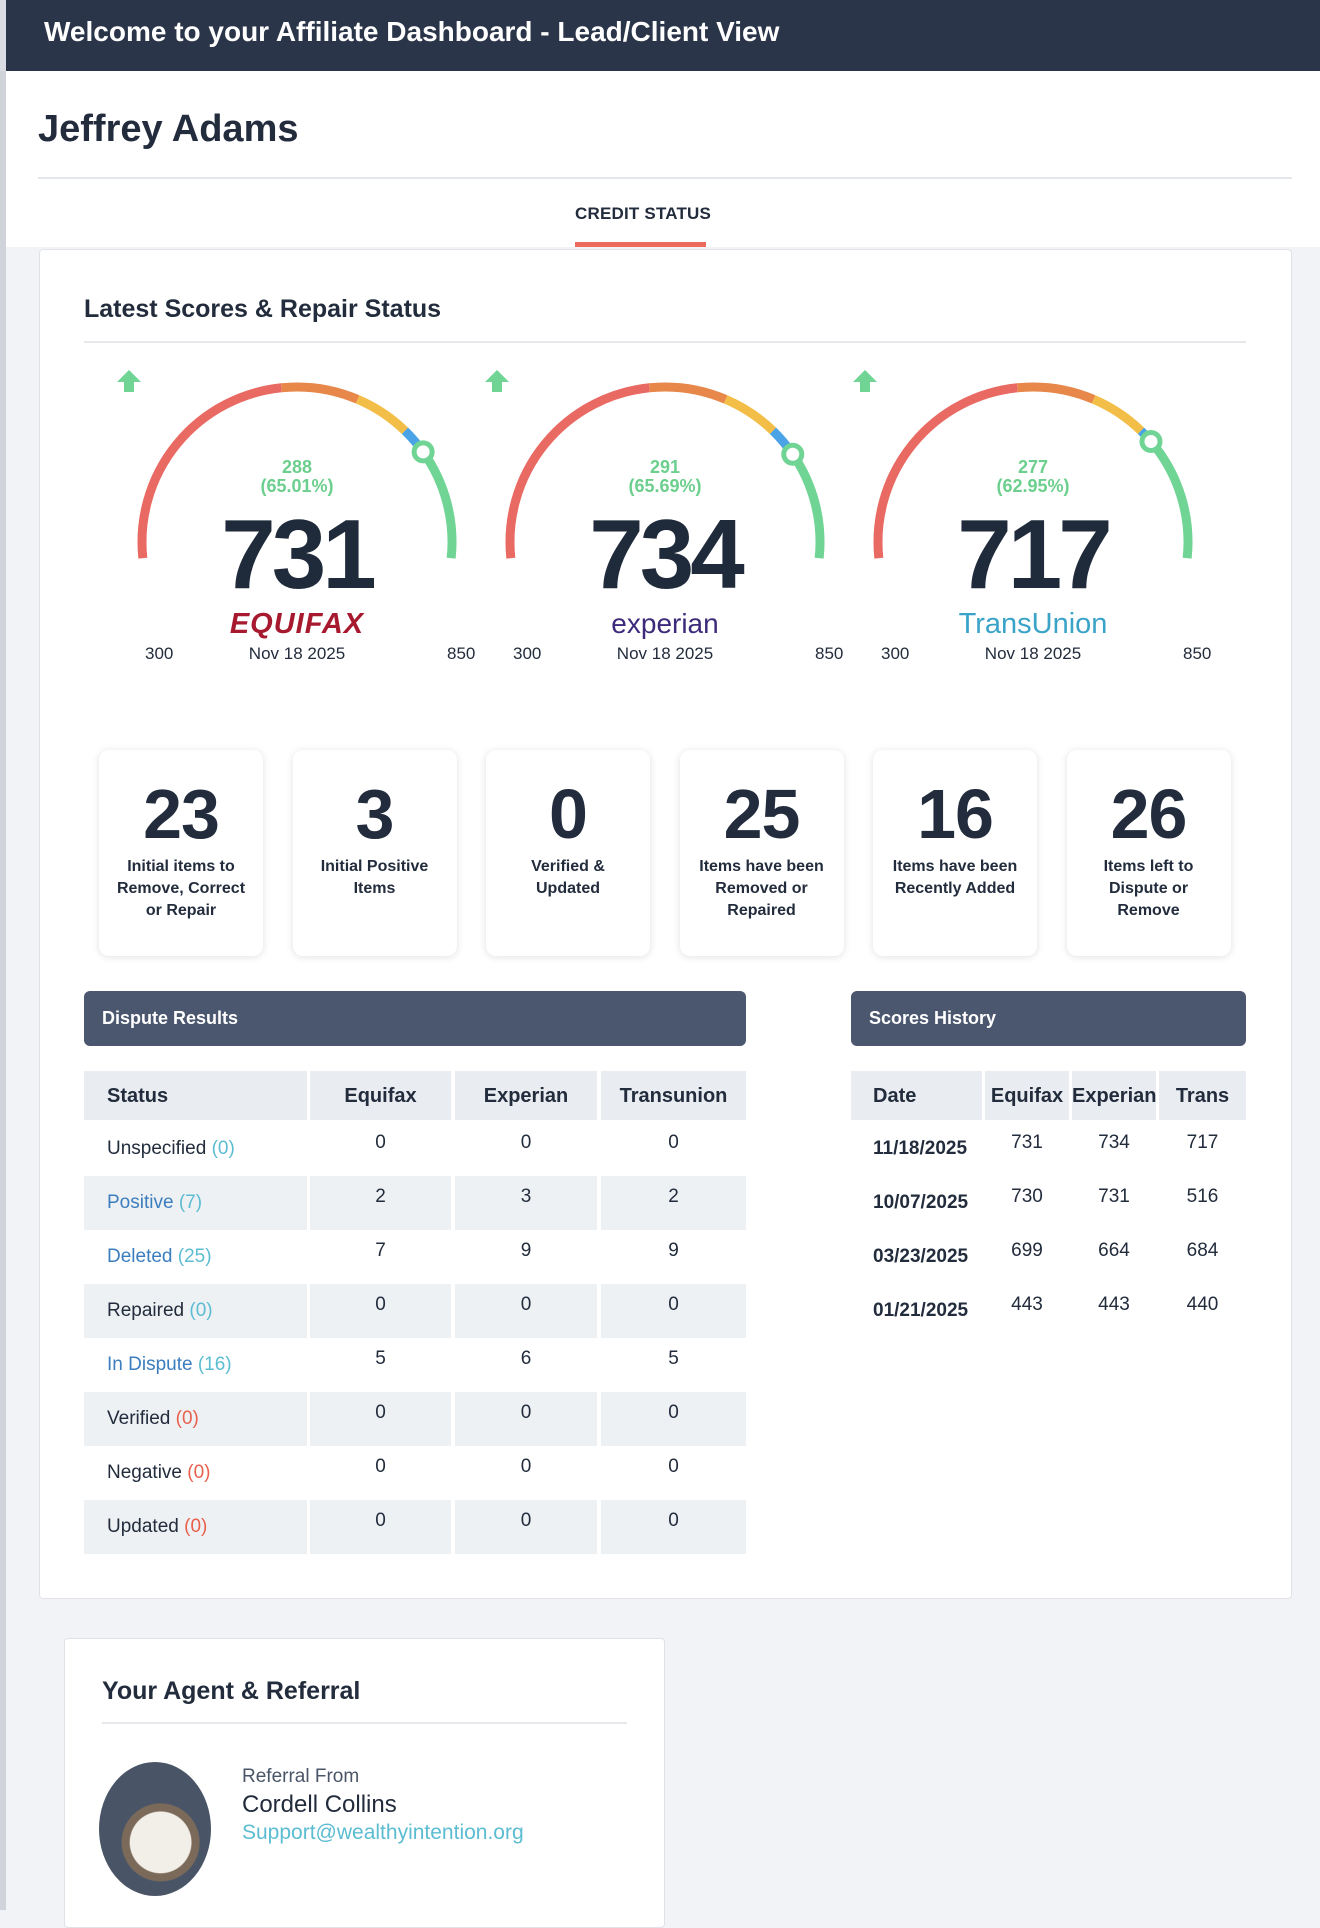  Describe the element at coordinates (195, 1473) in the screenshot. I see `status-cell: Negative (0)` at that location.